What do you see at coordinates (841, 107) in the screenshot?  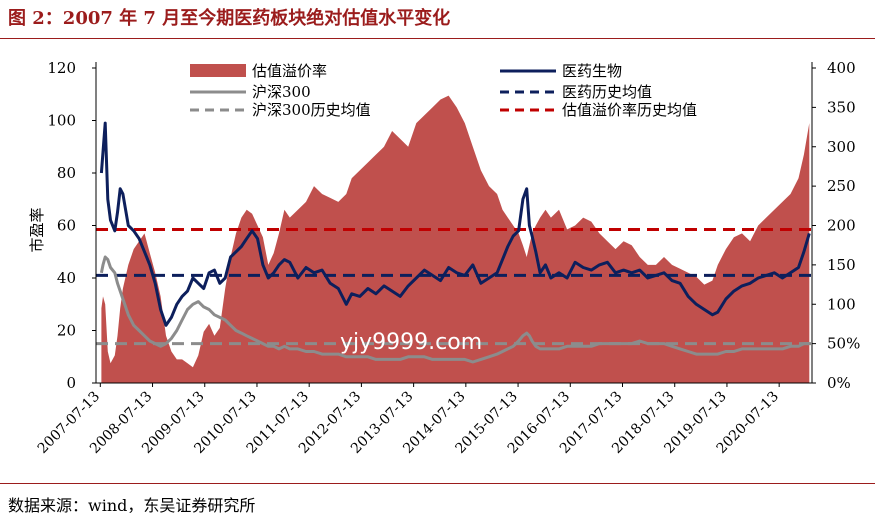 I see `y2-tick-label: 350` at bounding box center [841, 107].